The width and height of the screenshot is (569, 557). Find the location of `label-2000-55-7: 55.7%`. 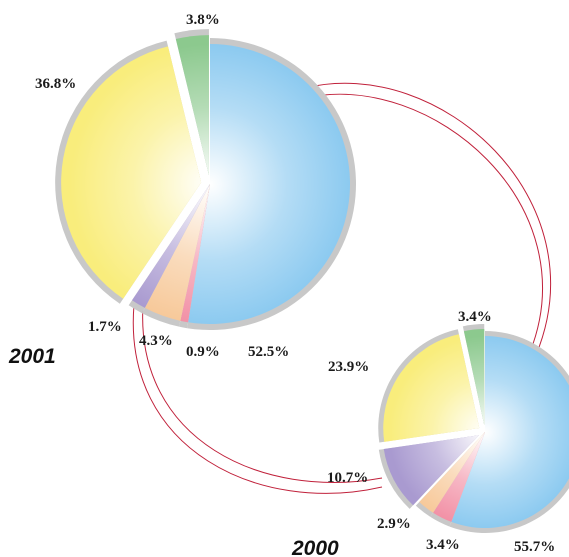

label-2000-55-7: 55.7% is located at coordinates (534, 547).